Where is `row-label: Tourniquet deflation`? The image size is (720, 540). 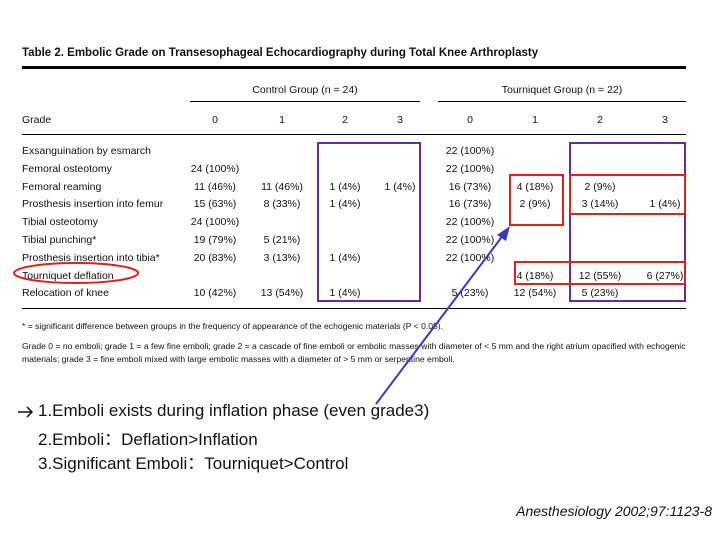 row-label: Tourniquet deflation is located at coordinates (68, 275).